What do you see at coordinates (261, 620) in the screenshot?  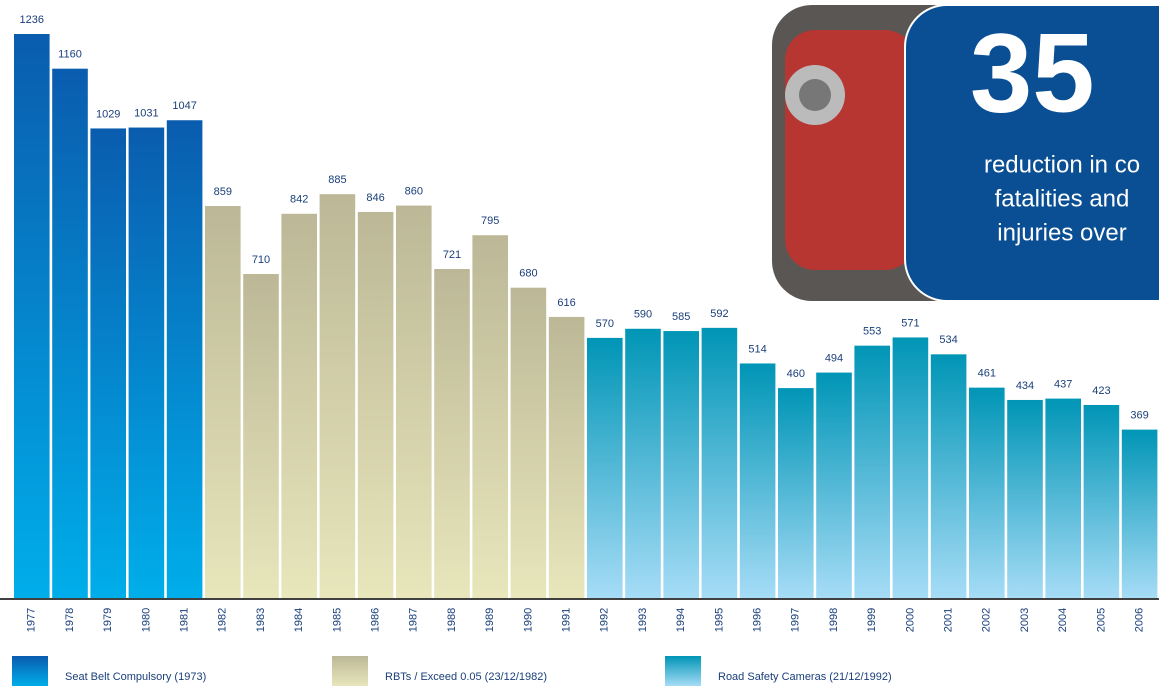 I see `x-tick-label: 1983` at bounding box center [261, 620].